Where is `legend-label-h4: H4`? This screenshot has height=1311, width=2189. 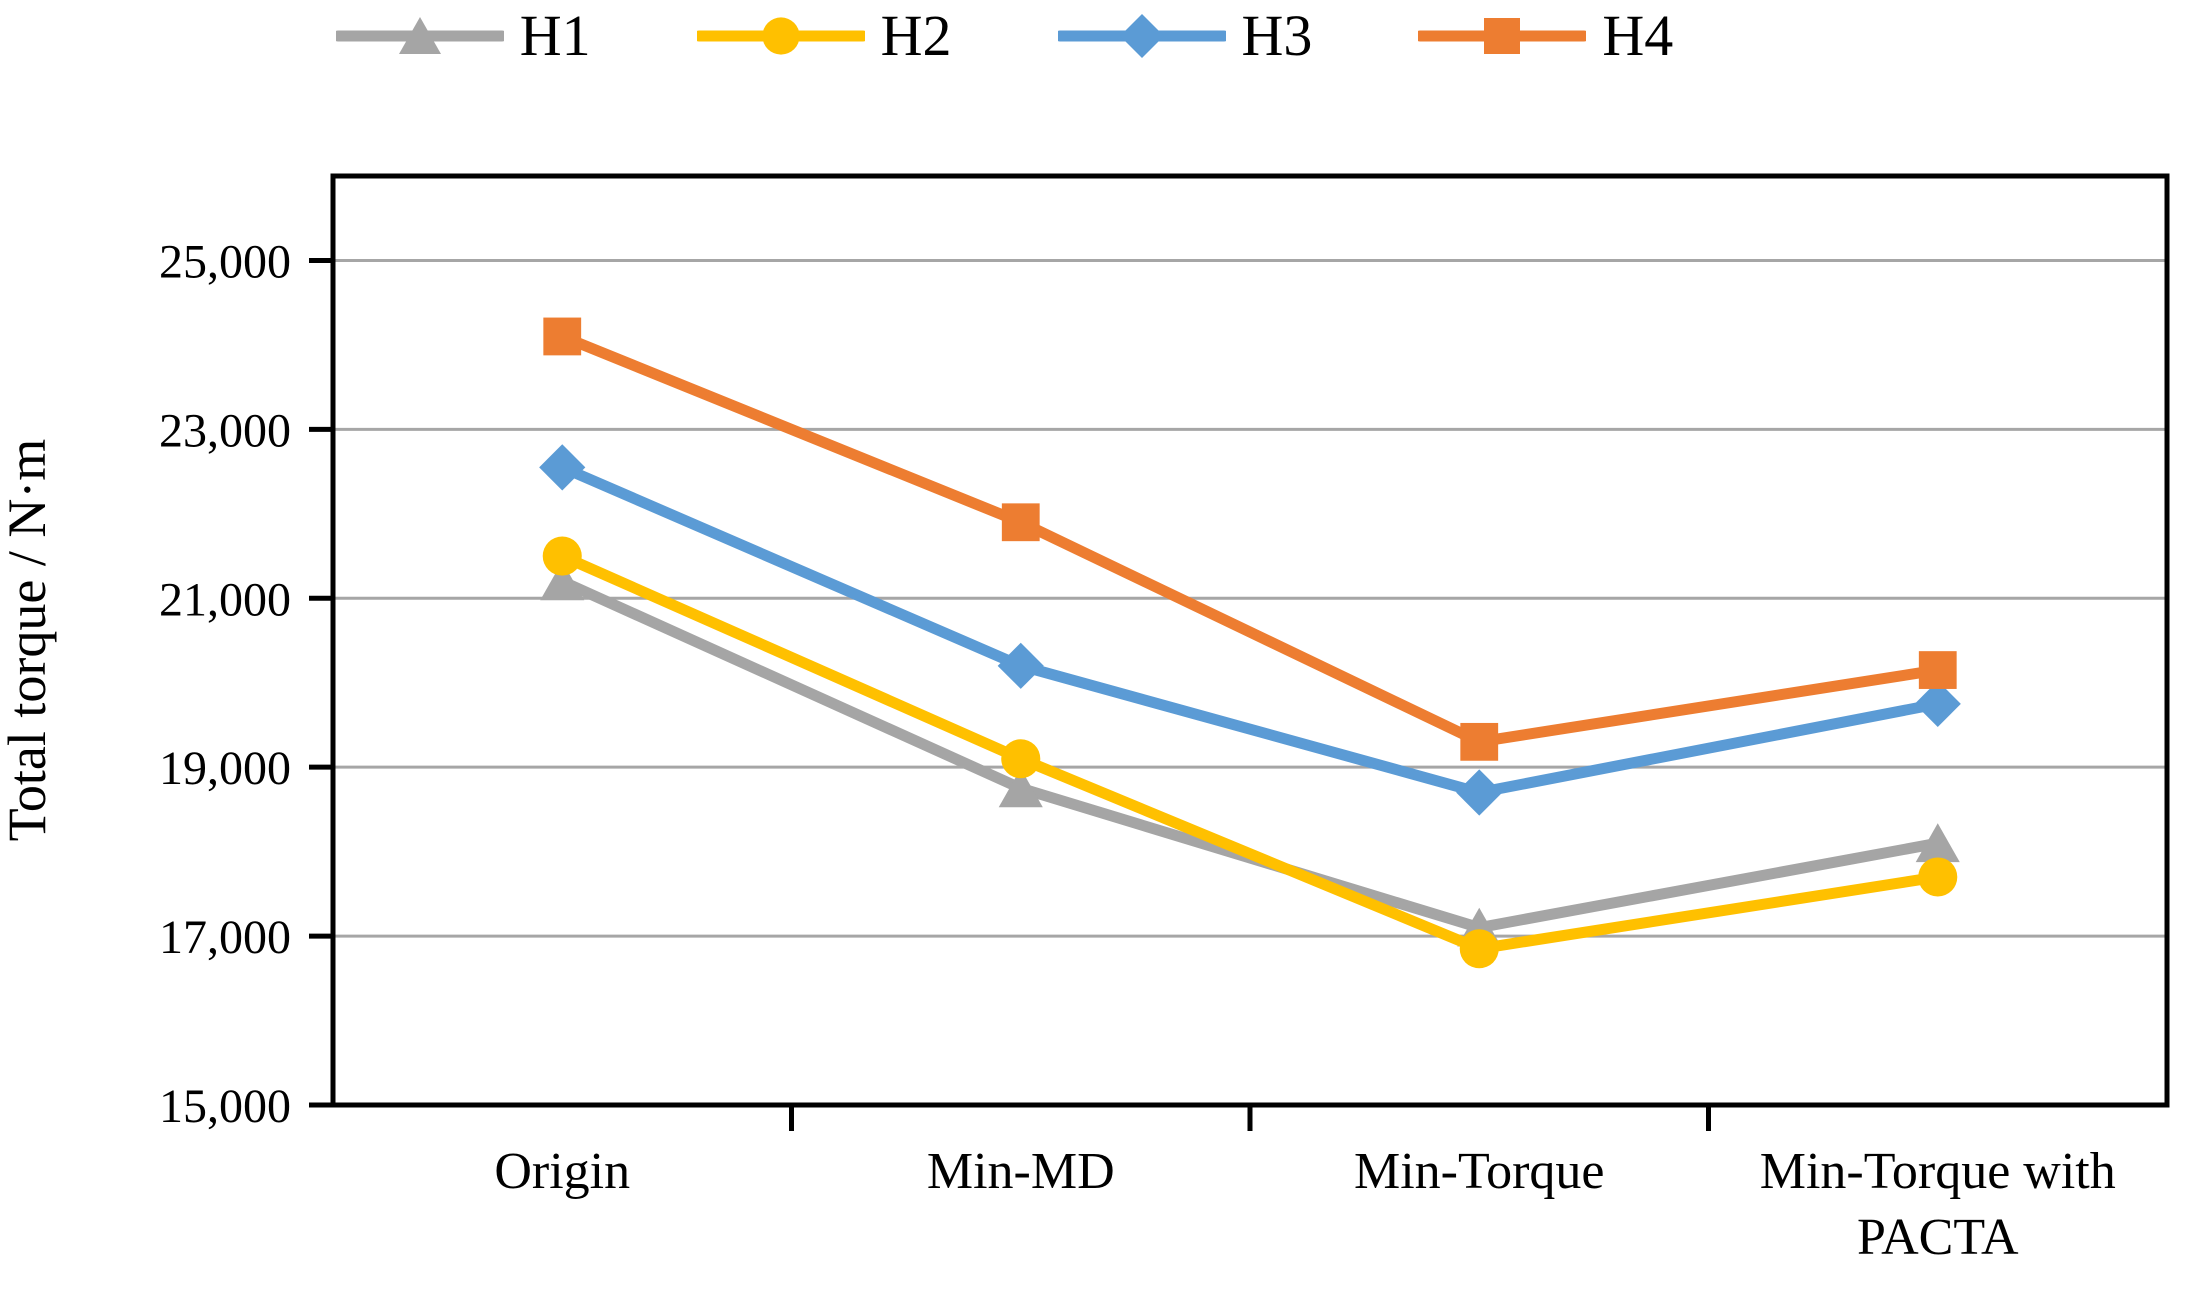 legend-label-h4: H4 is located at coordinates (1638, 35).